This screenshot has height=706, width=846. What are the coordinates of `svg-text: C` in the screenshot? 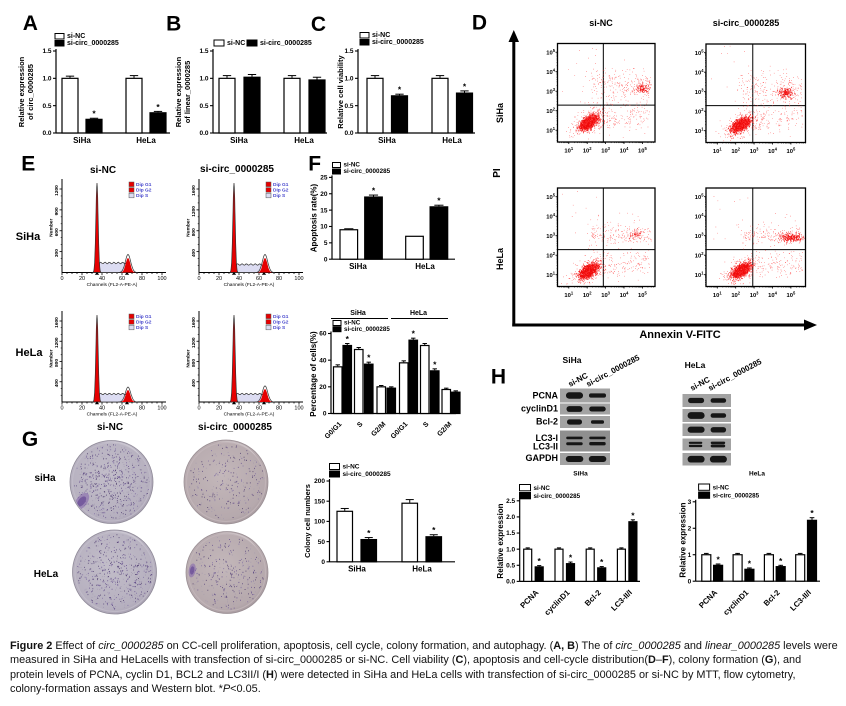 It's located at (318, 24).